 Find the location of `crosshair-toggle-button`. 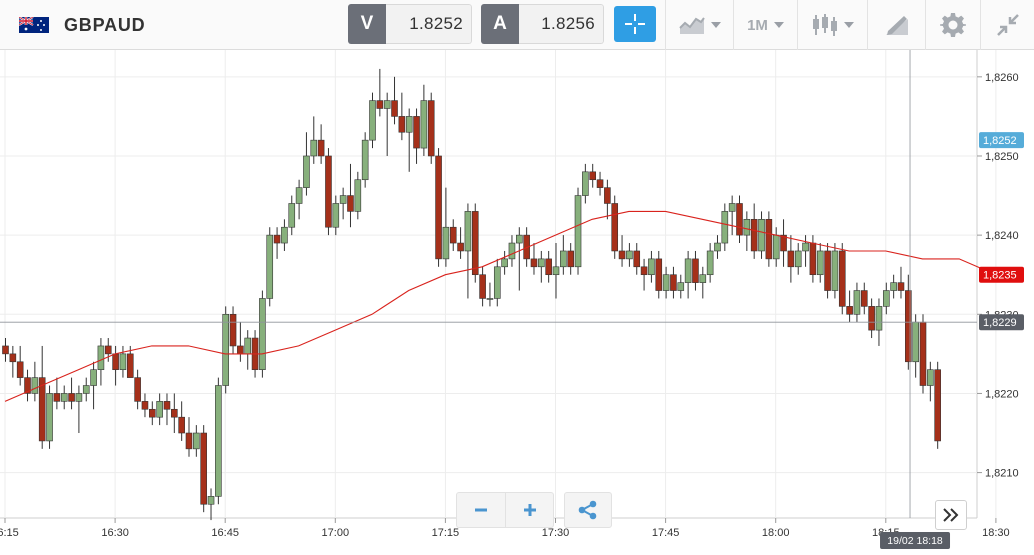

crosshair-toggle-button is located at coordinates (635, 24).